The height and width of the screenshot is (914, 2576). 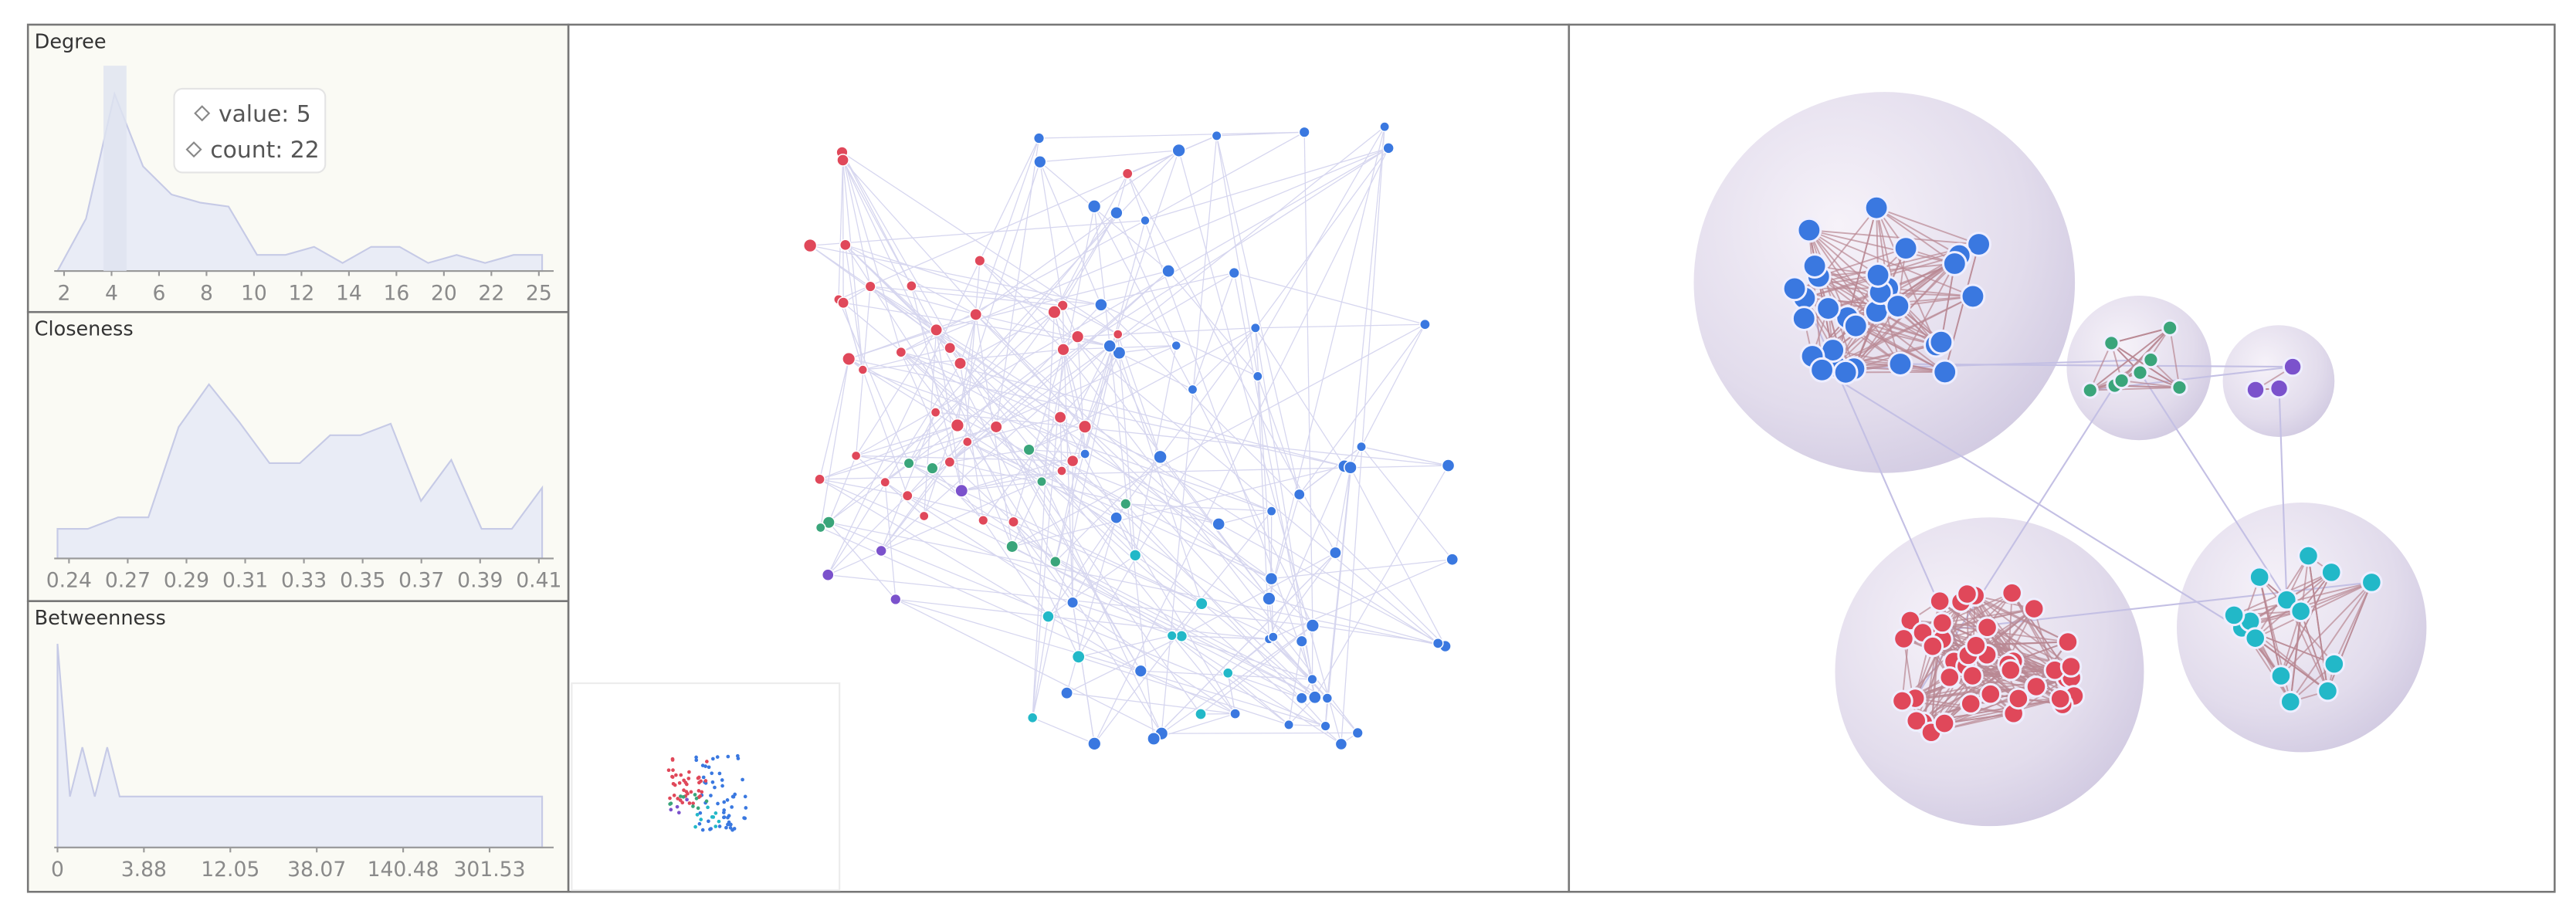 What do you see at coordinates (490, 870) in the screenshot?
I see `x-tick-label: 301.53` at bounding box center [490, 870].